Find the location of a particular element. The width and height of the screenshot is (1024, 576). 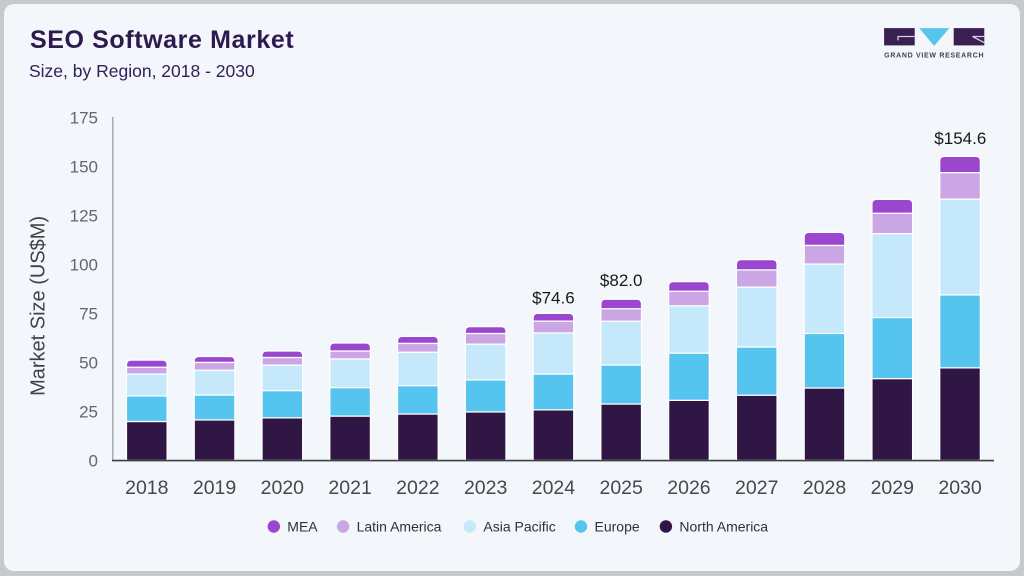

svg-text: 2022 is located at coordinates (417, 488).